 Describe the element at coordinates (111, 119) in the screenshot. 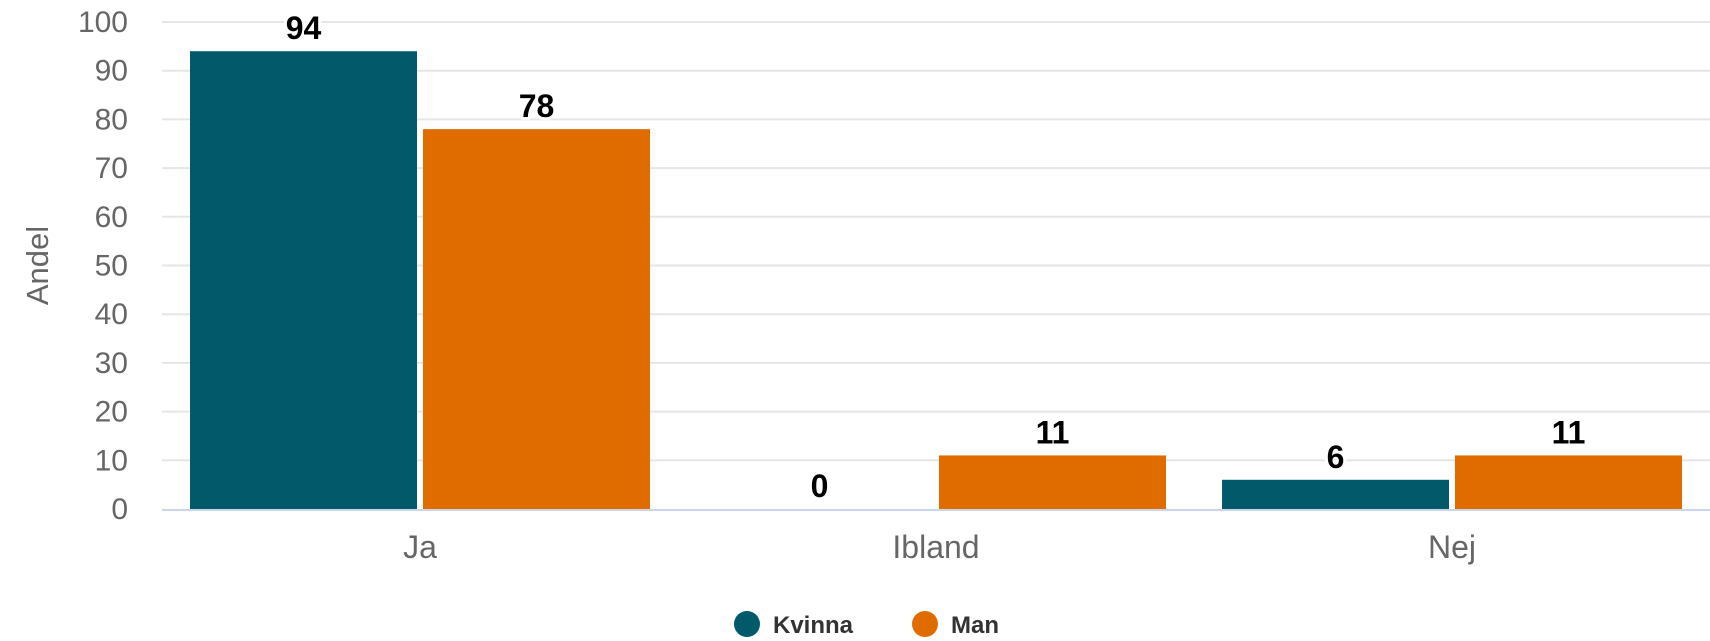

I see `y-tick-label: 80` at that location.